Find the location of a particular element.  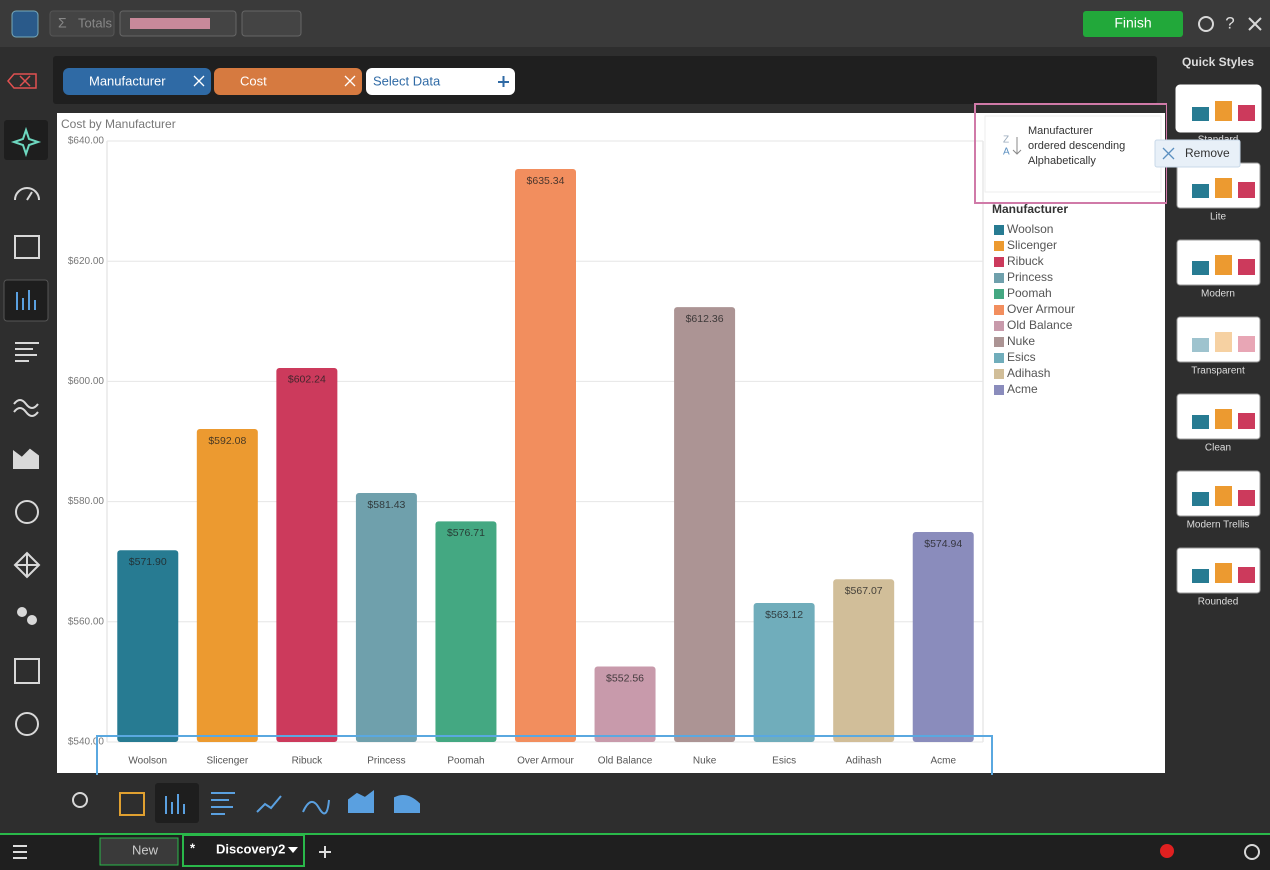

data-label: $563.12 is located at coordinates (784, 615).